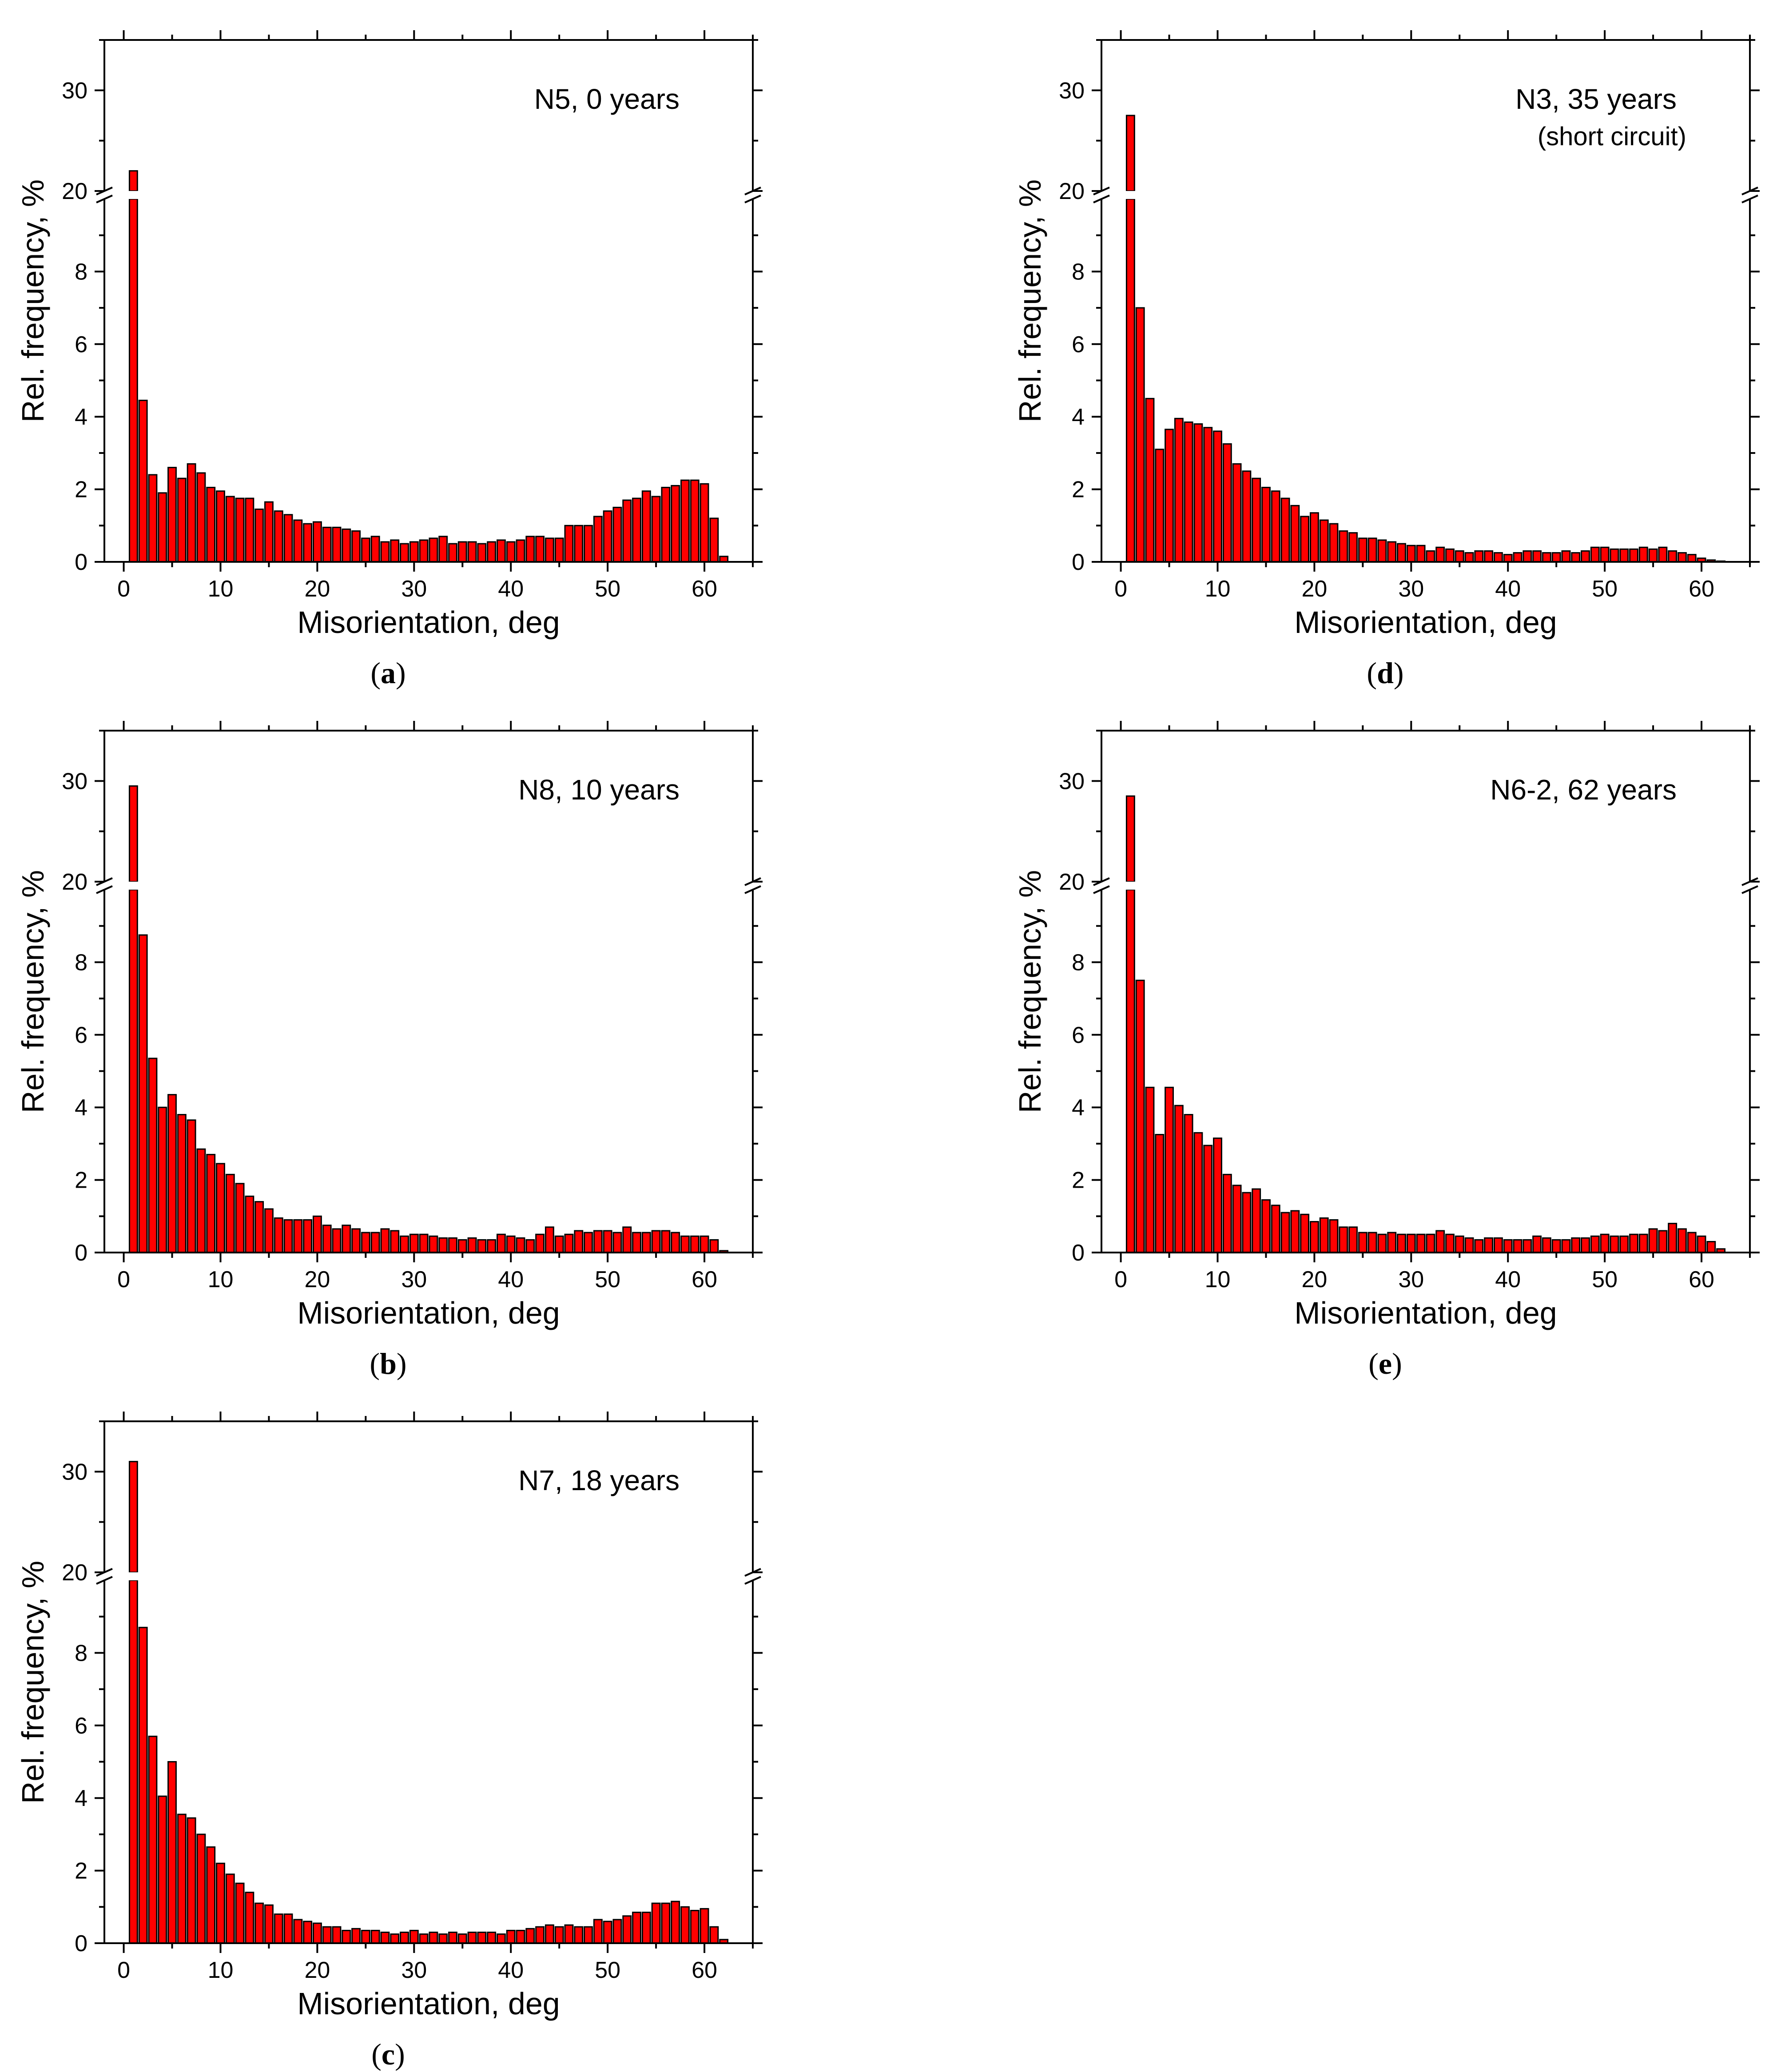 The image size is (1765, 2072). What do you see at coordinates (1130, 839) in the screenshot?
I see `bar-upper-segment` at bounding box center [1130, 839].